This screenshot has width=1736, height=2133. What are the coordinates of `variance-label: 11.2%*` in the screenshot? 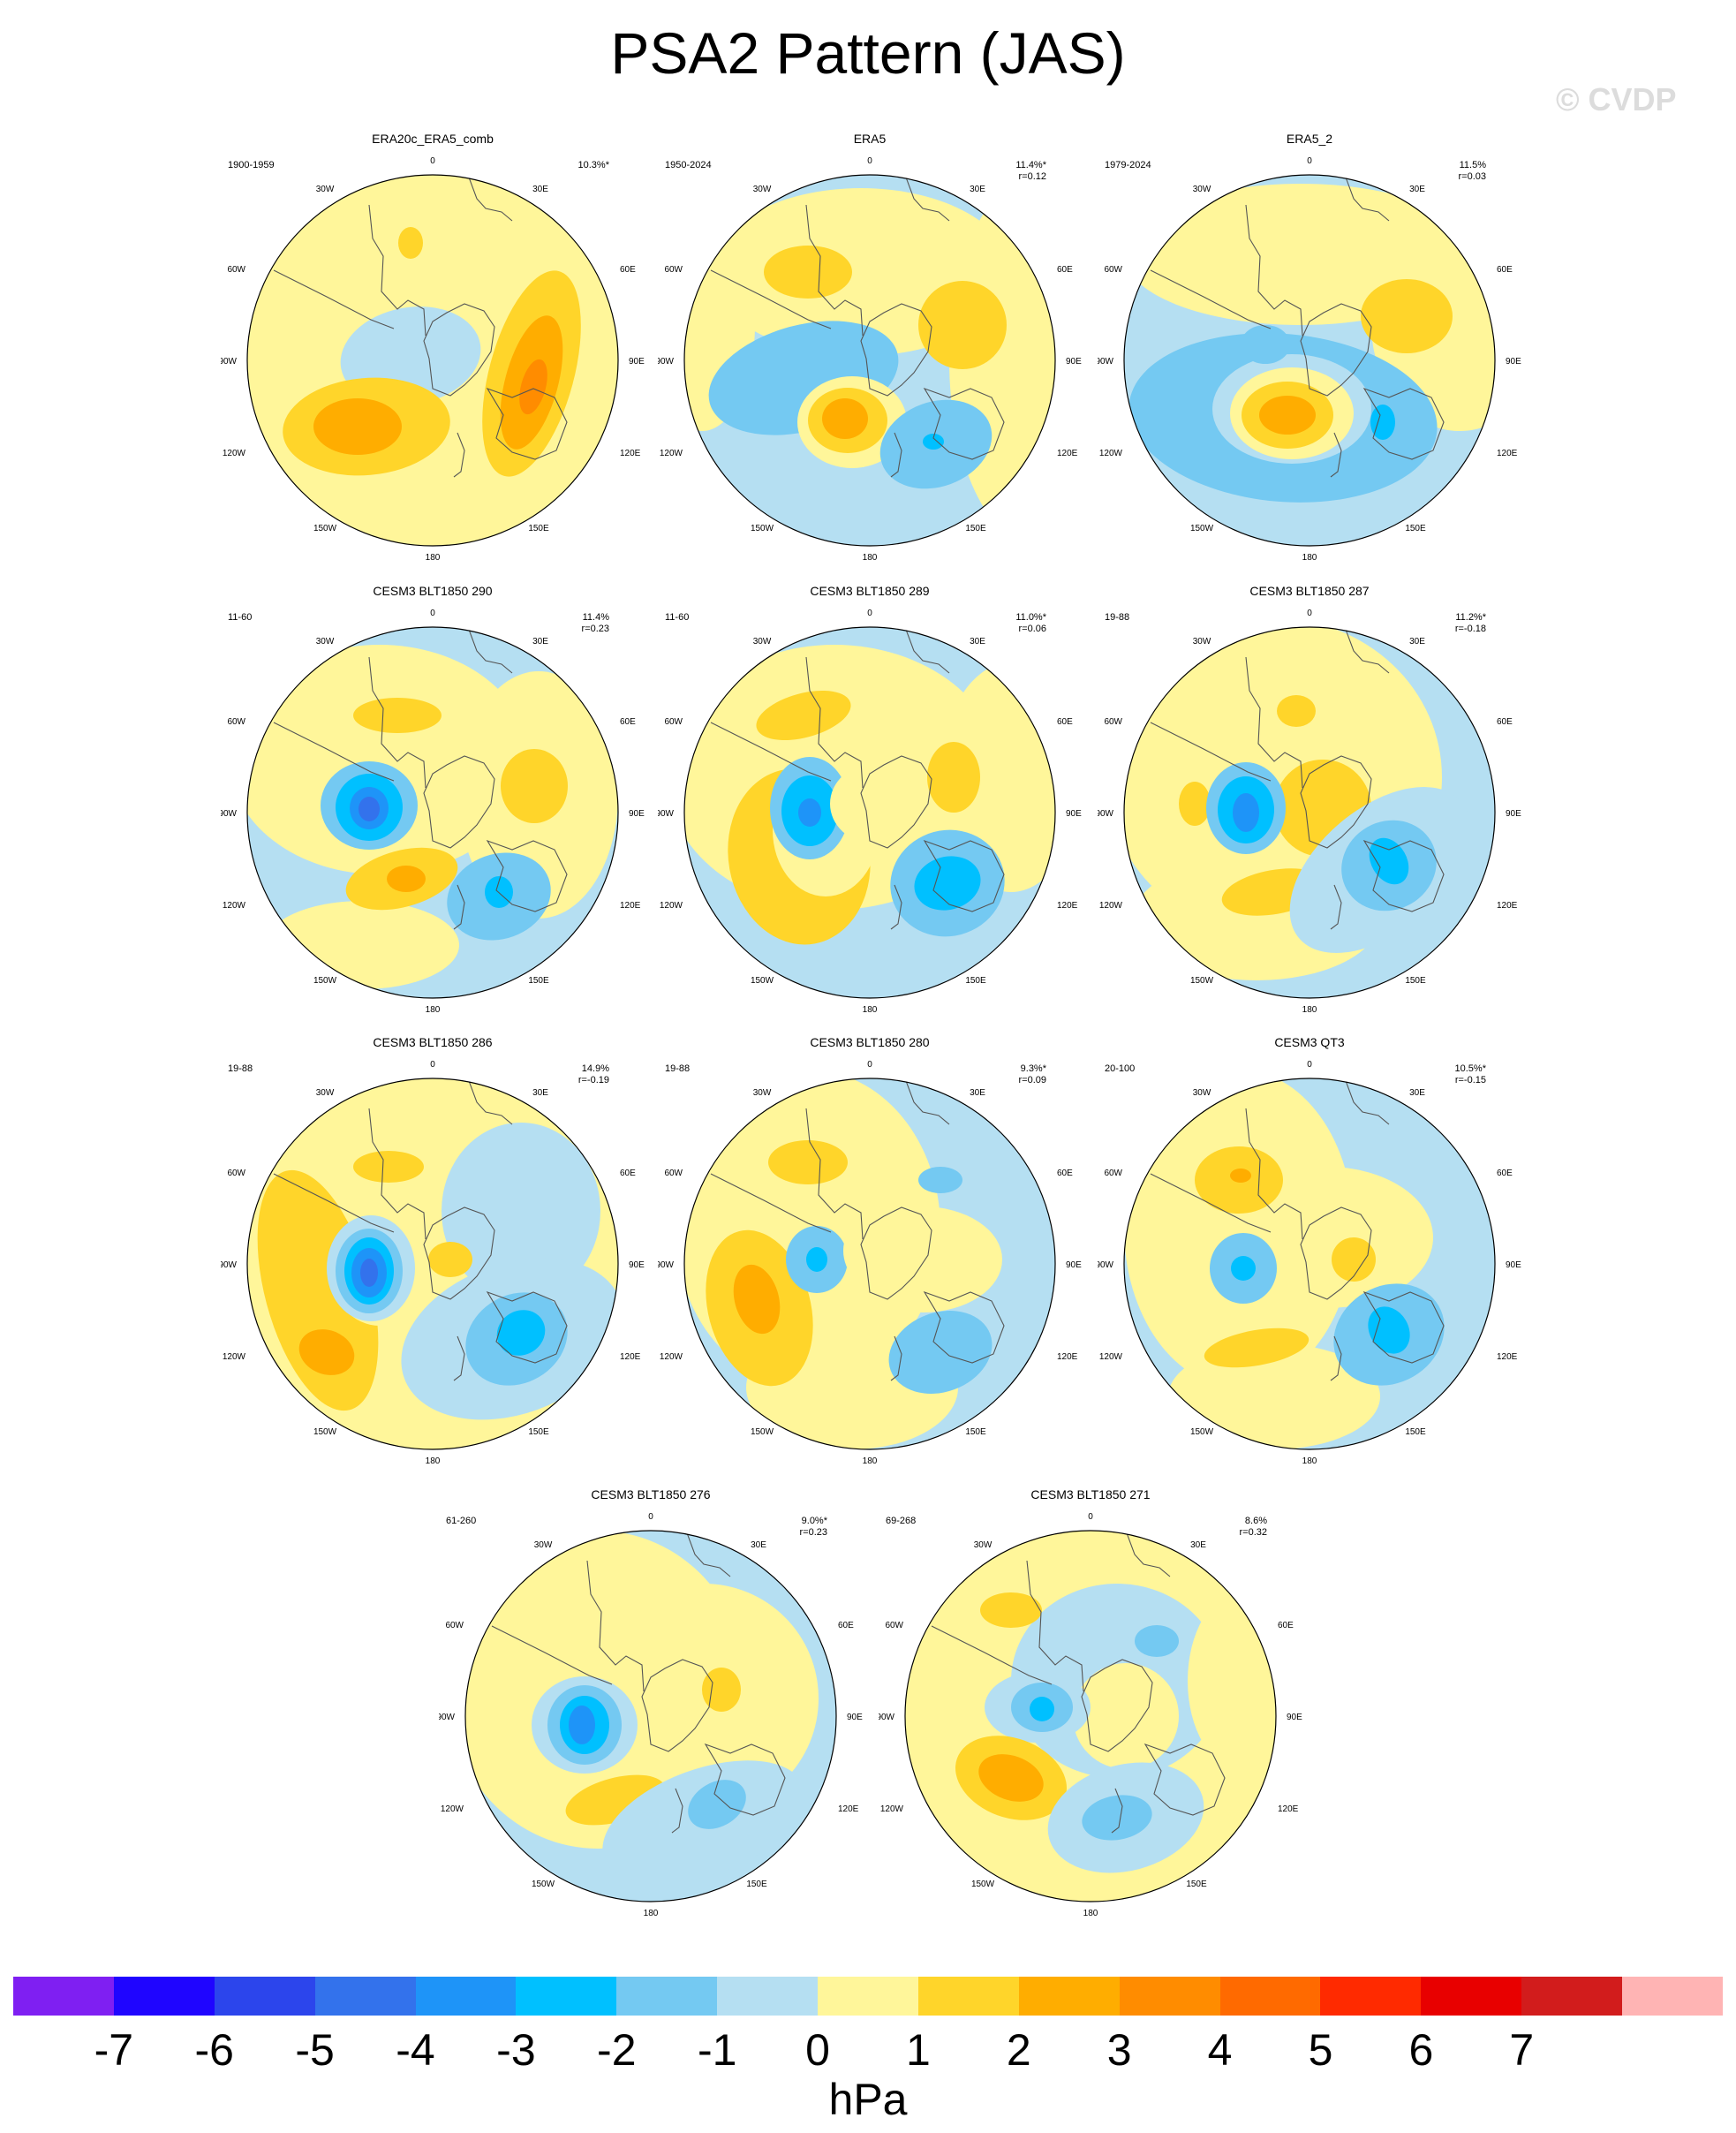 It's located at (1470, 617).